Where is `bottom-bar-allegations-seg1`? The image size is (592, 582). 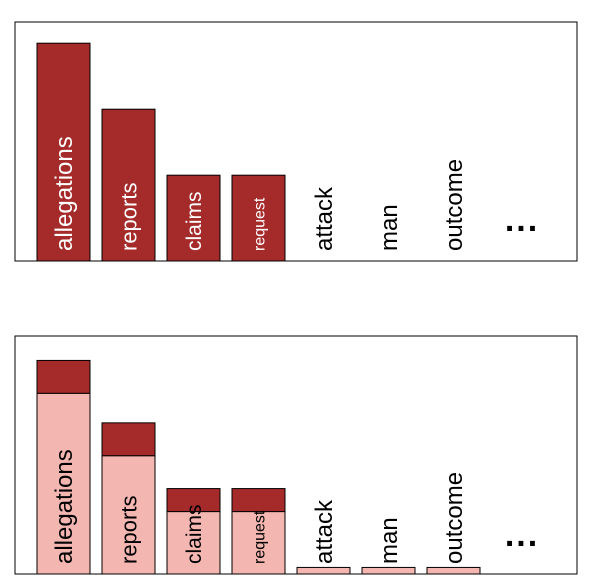 bottom-bar-allegations-seg1 is located at coordinates (63, 376).